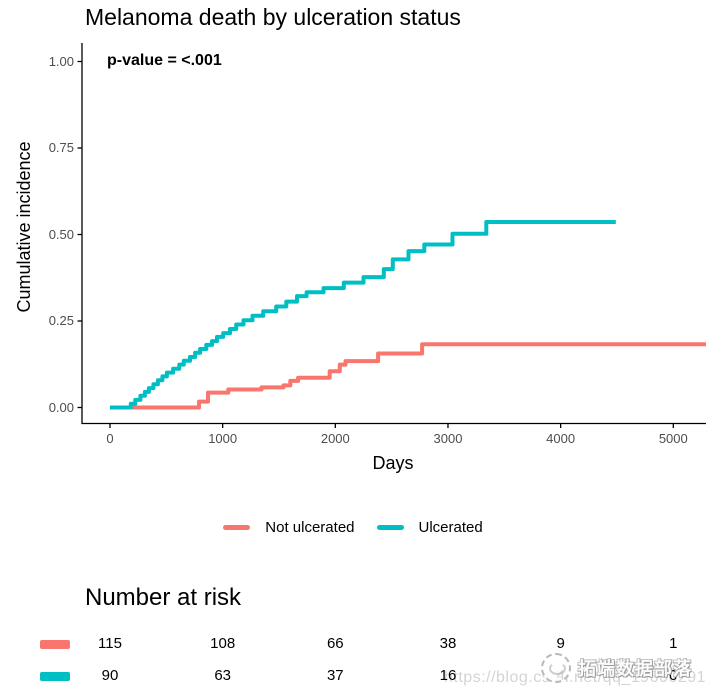 This screenshot has width=706, height=700. What do you see at coordinates (164, 60) in the screenshot?
I see `p-value-annotation: p-value = <.001` at bounding box center [164, 60].